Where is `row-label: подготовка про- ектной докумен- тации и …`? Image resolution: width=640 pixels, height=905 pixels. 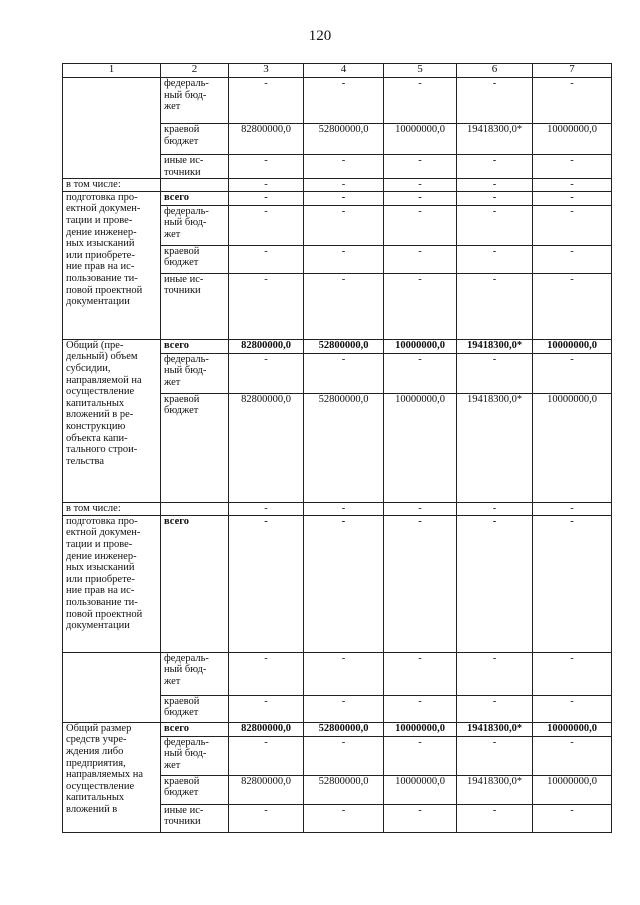
row-label: подготовка про- ектной докумен- тации и … is located at coordinates (111, 265).